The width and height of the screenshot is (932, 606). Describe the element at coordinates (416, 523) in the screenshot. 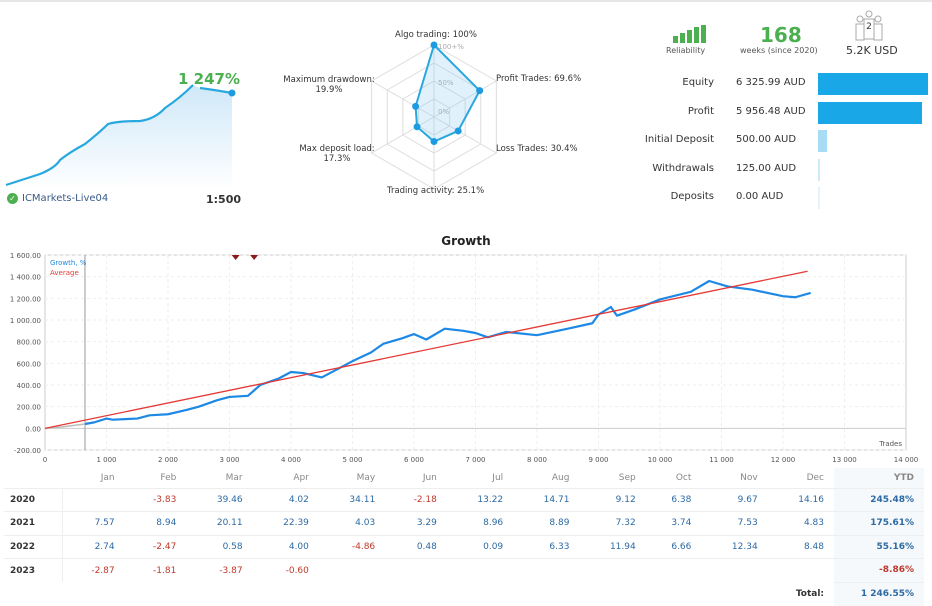

I see `month-cell: 3.29` at that location.